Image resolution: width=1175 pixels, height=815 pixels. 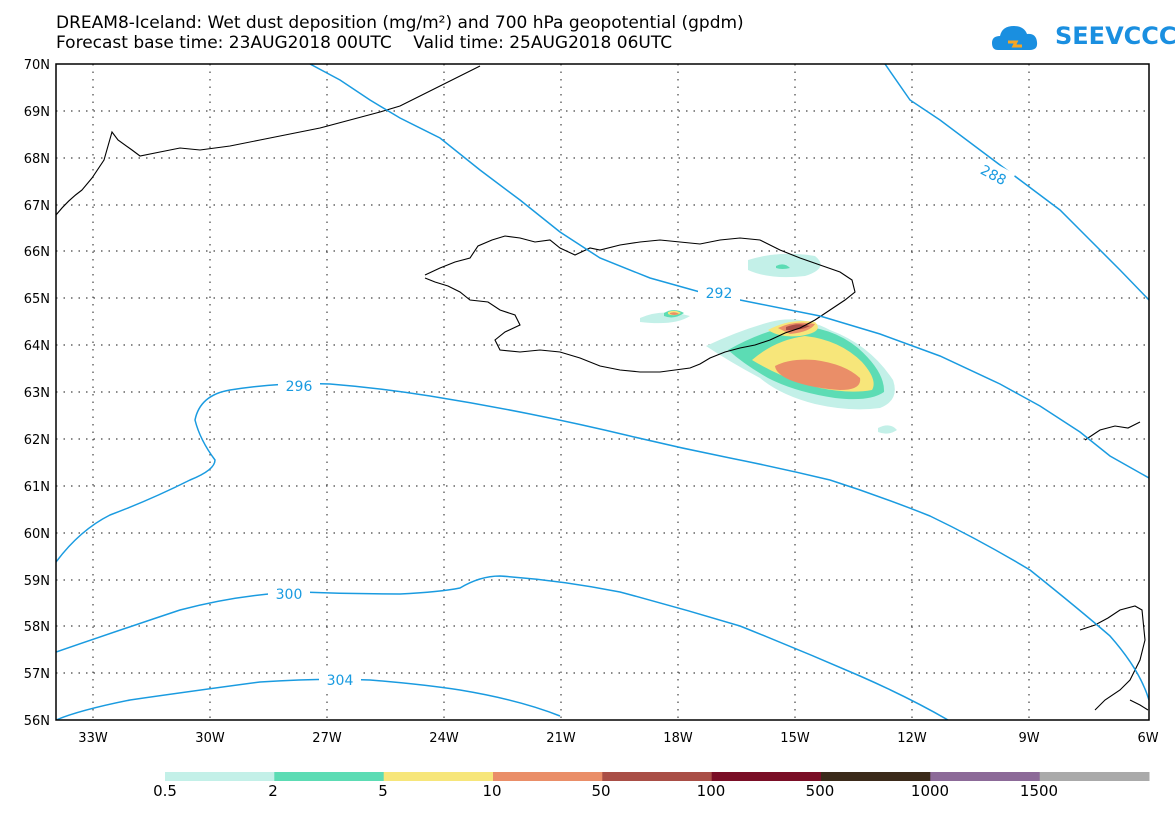 I want to click on lat-label: 68N, so click(x=37, y=159).